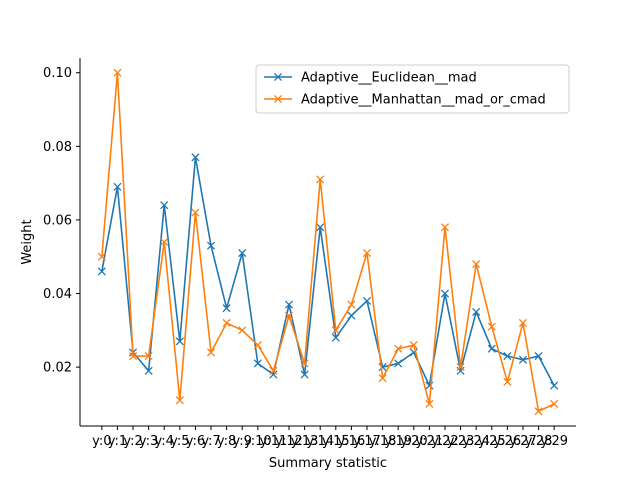 This screenshot has height=480, width=640. What do you see at coordinates (57, 147) in the screenshot?
I see `y-tick-label: 0.08` at bounding box center [57, 147].